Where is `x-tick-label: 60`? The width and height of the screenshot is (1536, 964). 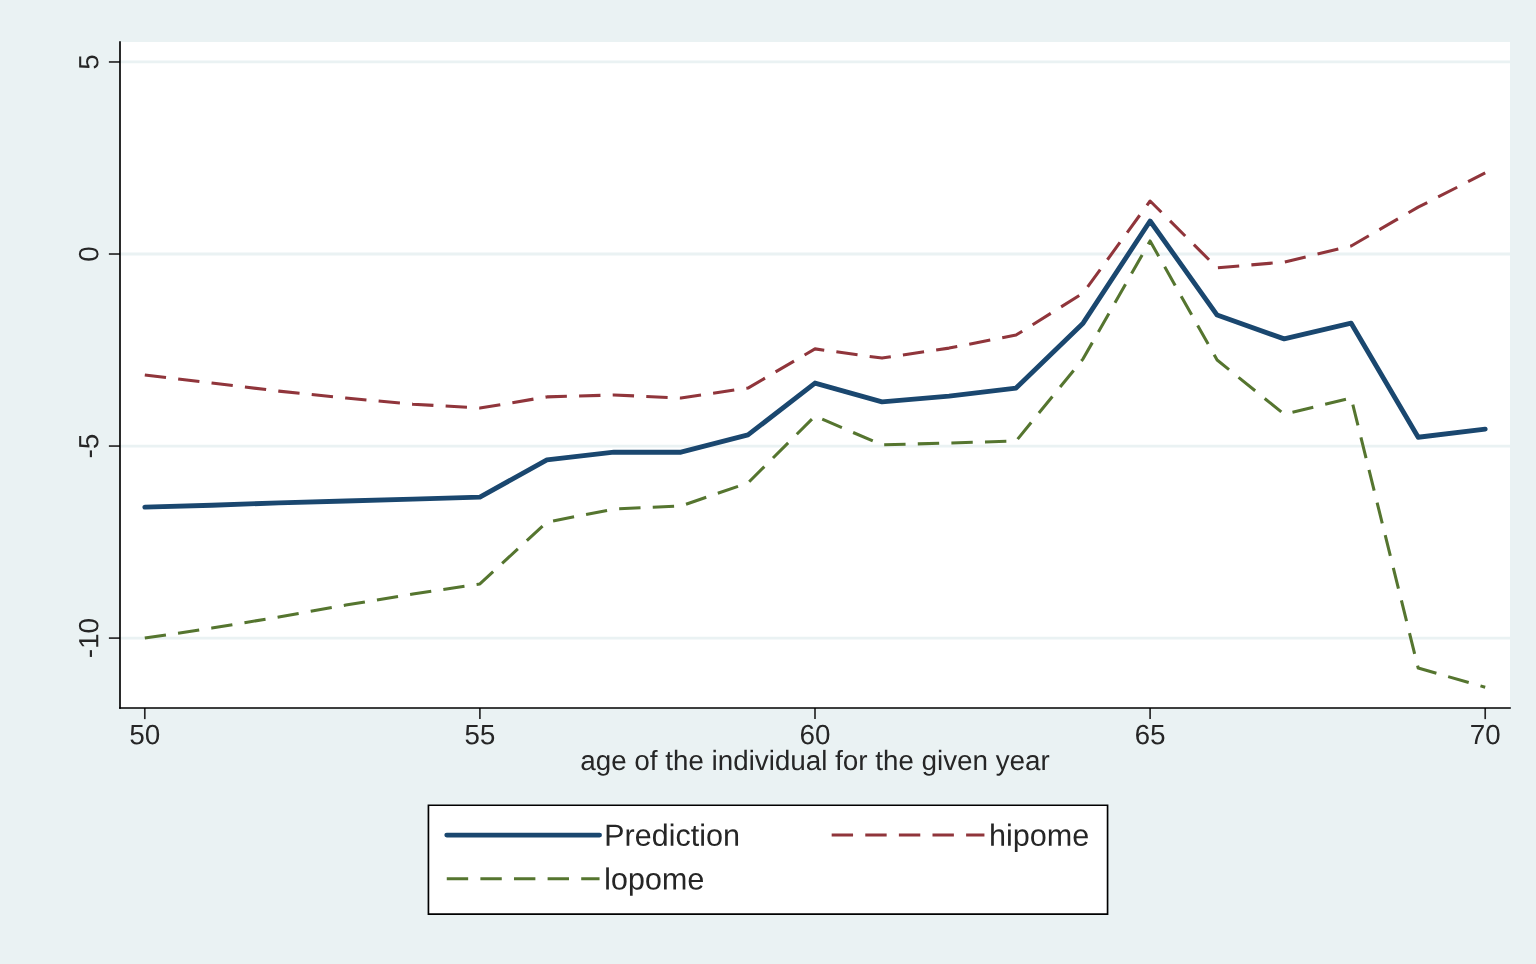 x-tick-label: 60 is located at coordinates (815, 734).